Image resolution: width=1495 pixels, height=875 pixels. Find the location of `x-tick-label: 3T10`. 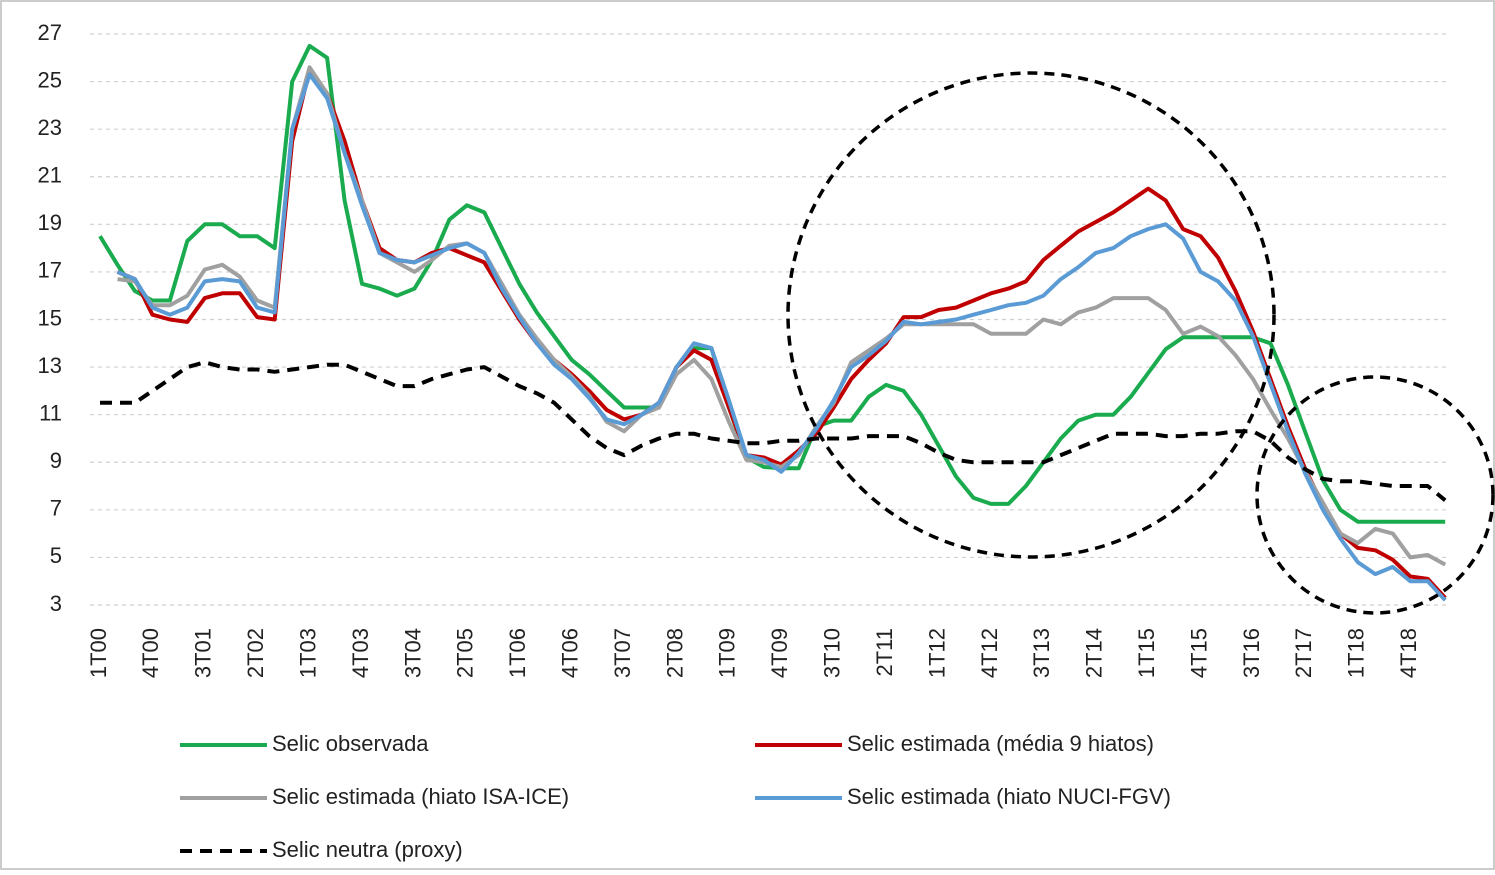

x-tick-label: 3T10 is located at coordinates (832, 653).